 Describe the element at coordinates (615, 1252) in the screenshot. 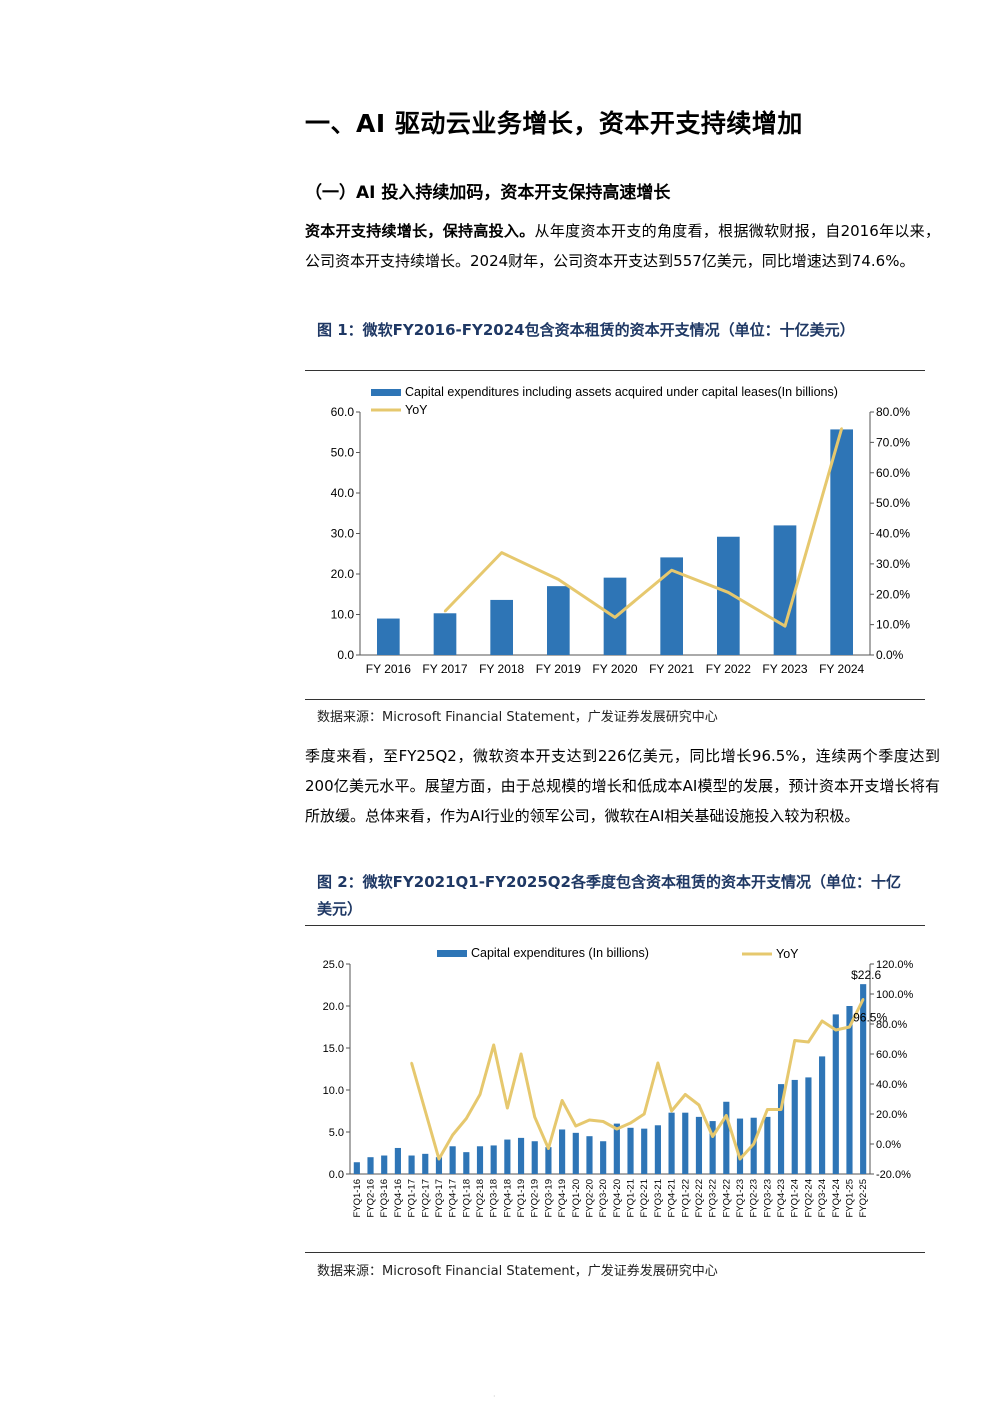

I see `figure-2-bottom-rule` at that location.